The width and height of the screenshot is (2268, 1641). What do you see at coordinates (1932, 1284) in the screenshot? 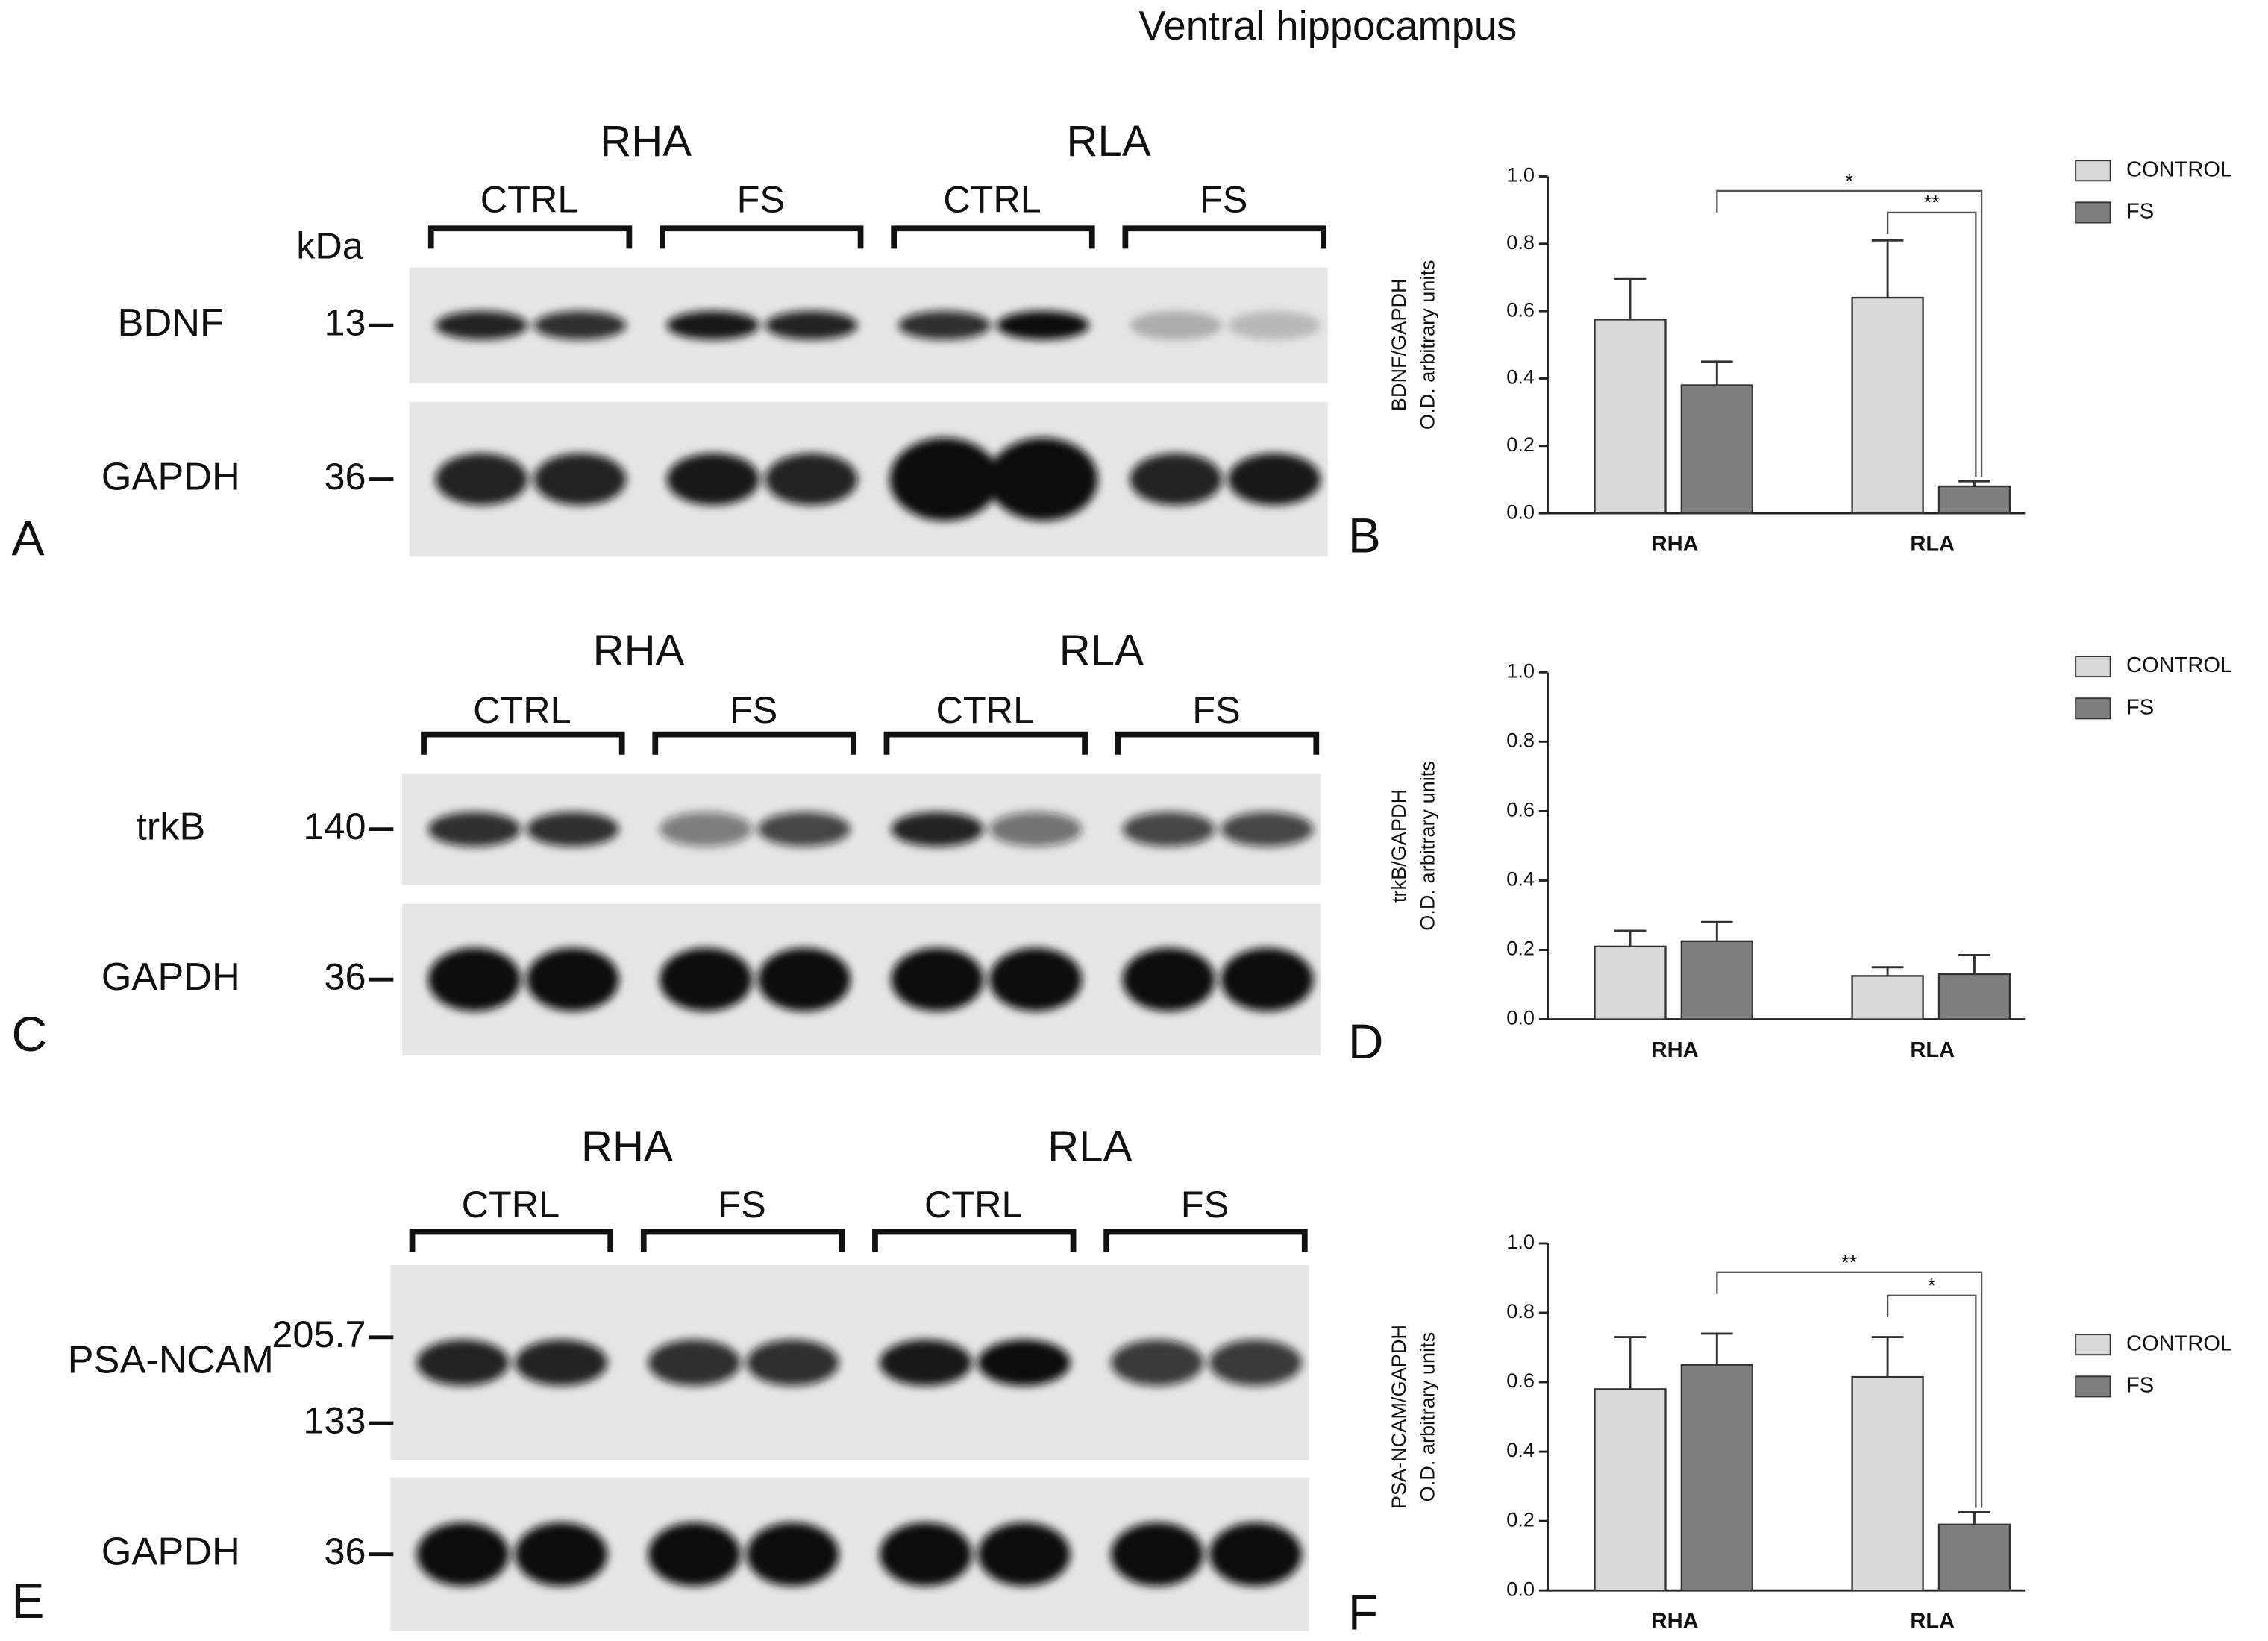
I see `significance-label: *` at bounding box center [1932, 1284].